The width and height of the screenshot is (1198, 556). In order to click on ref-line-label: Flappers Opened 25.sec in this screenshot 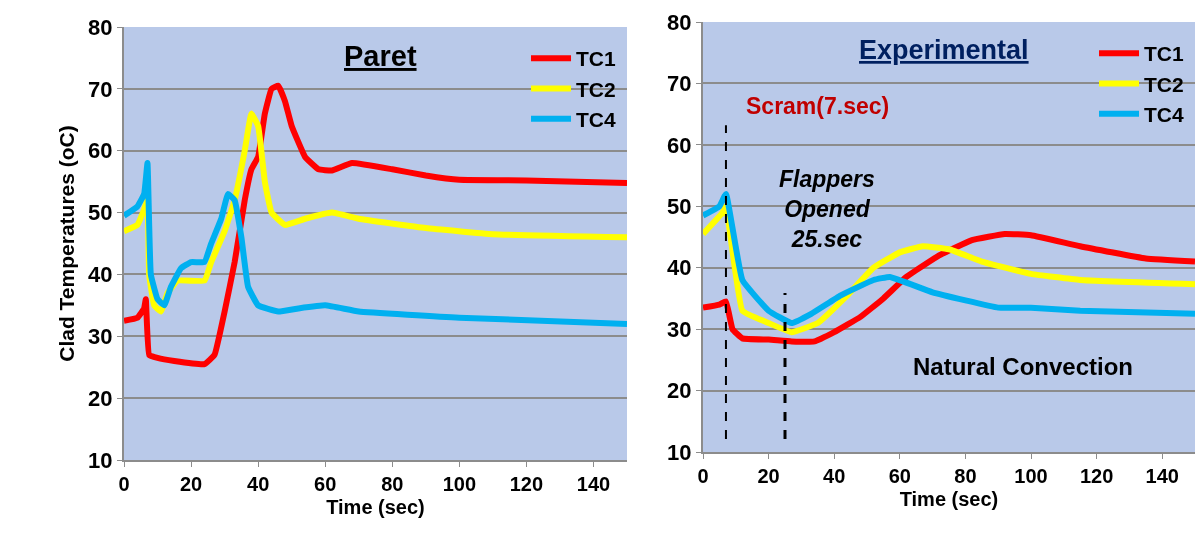, I will do `click(827, 209)`.